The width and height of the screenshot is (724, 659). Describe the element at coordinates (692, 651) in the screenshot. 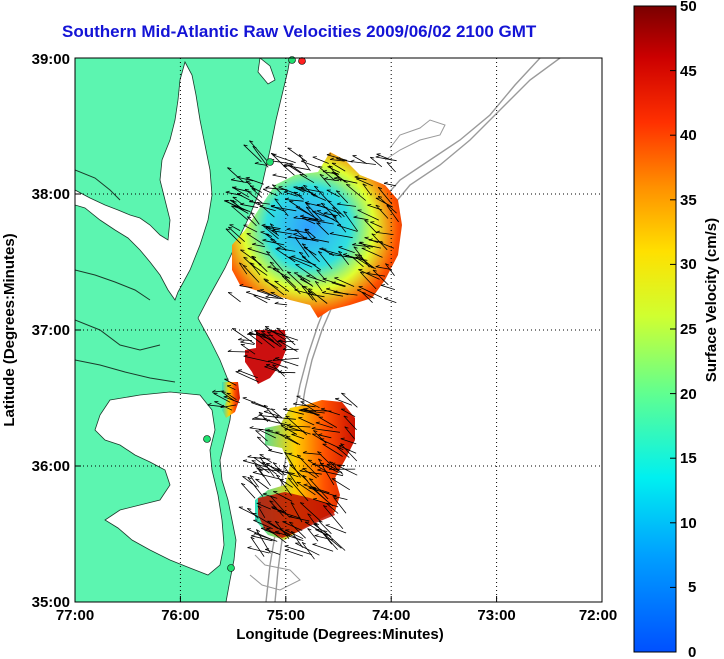

I see `colorbar-tick-label: 0` at that location.